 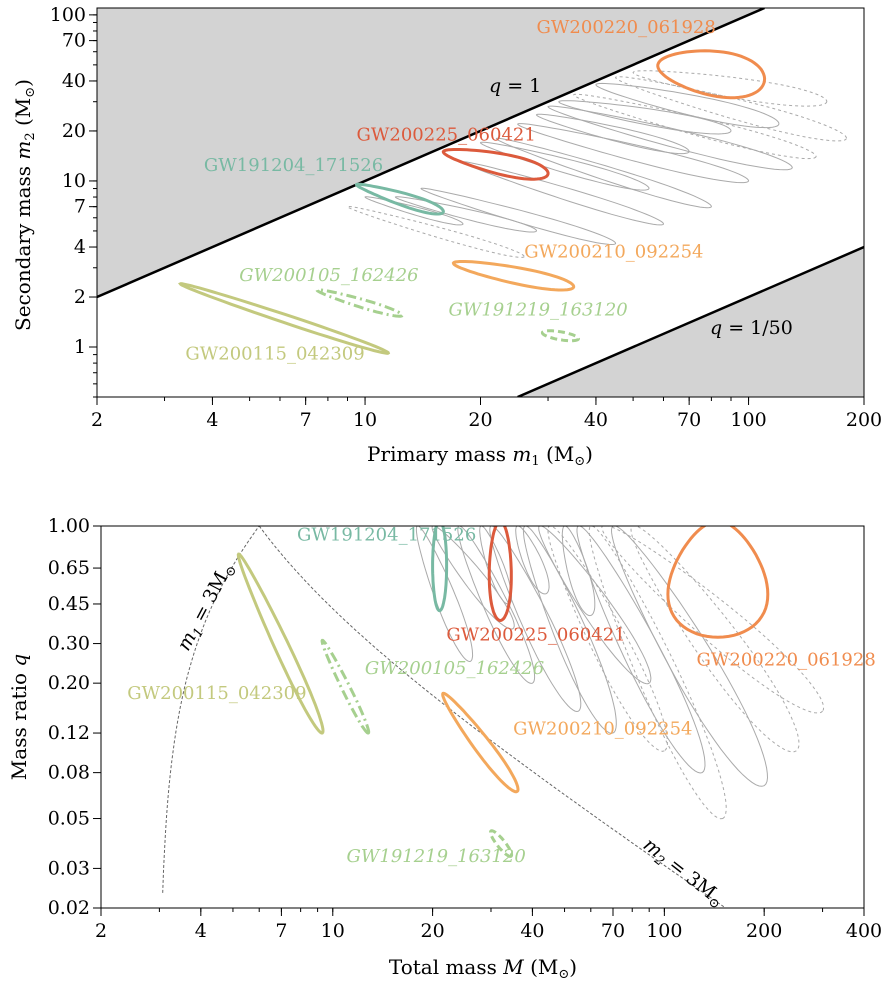 I want to click on label-gw200105_162426: GW200105_162426, so click(x=454, y=668).